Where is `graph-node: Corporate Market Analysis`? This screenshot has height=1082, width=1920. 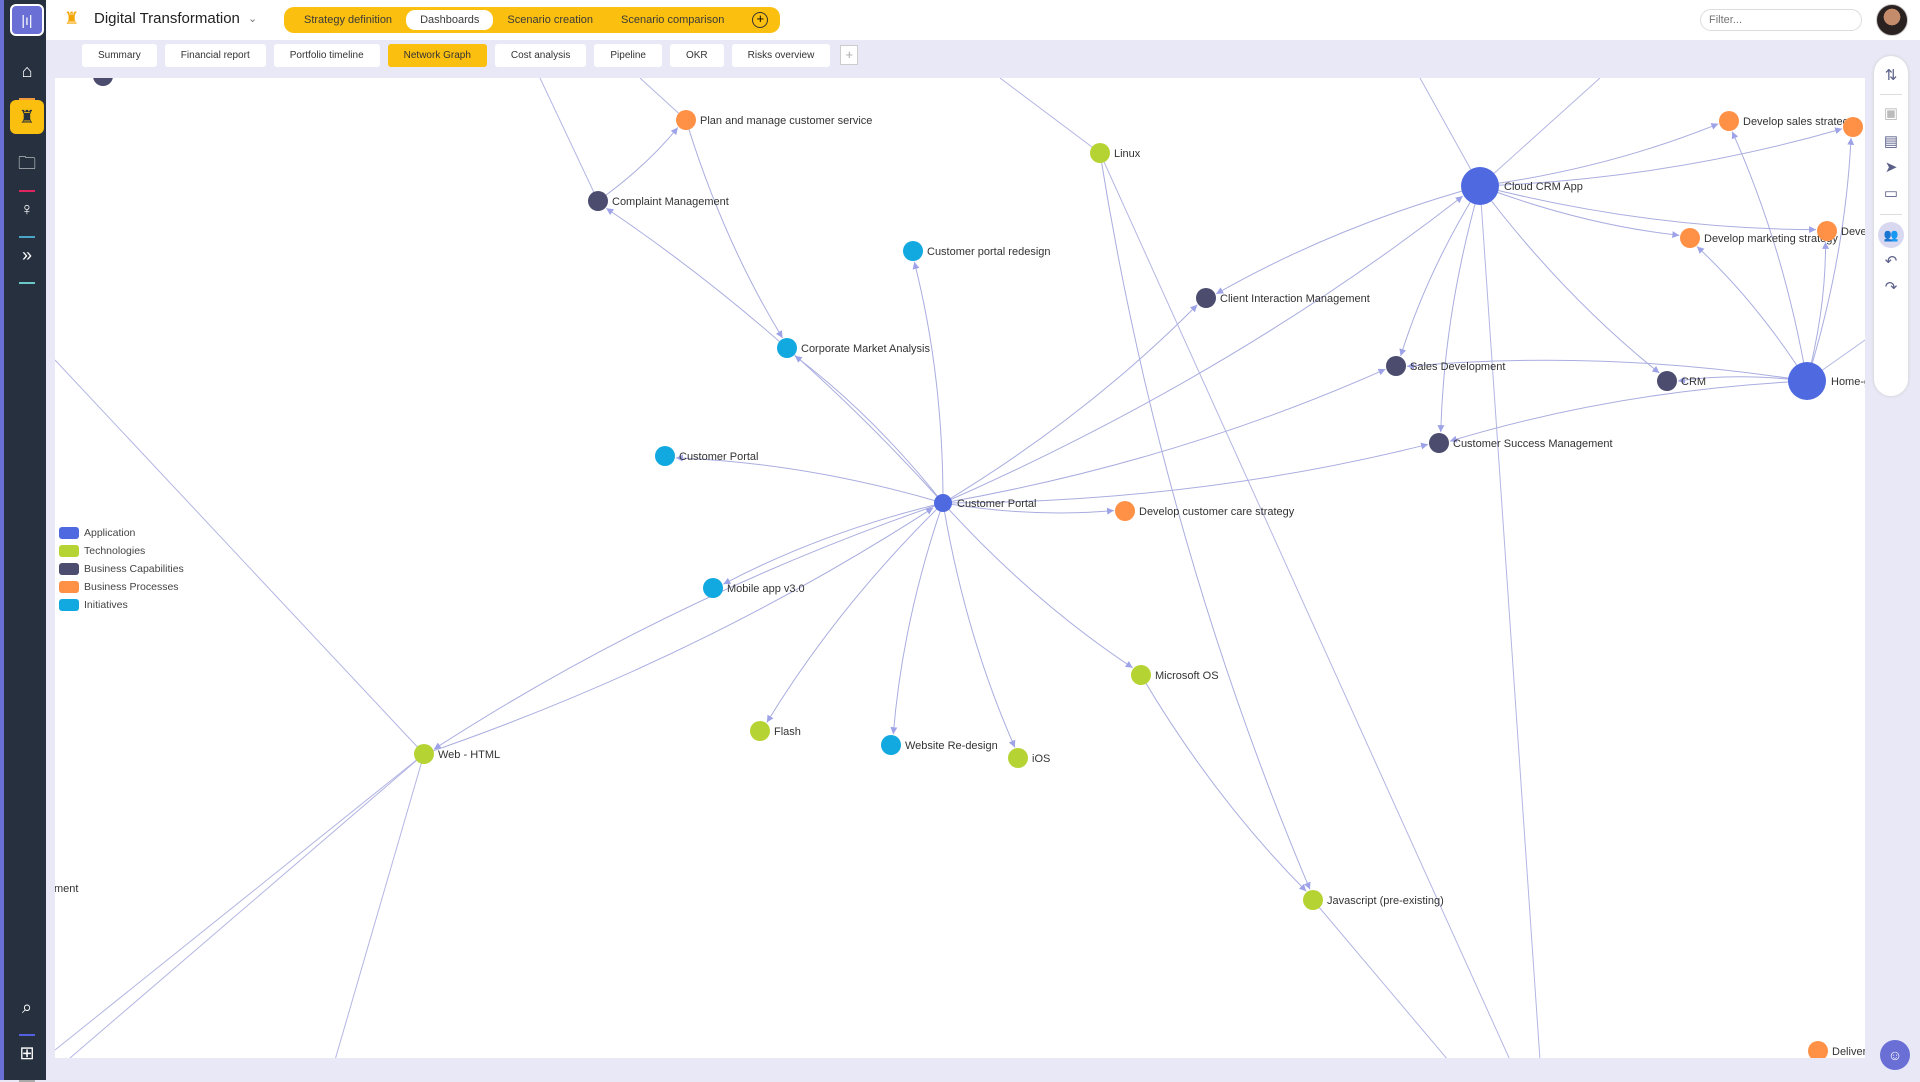 graph-node: Corporate Market Analysis is located at coordinates (853, 348).